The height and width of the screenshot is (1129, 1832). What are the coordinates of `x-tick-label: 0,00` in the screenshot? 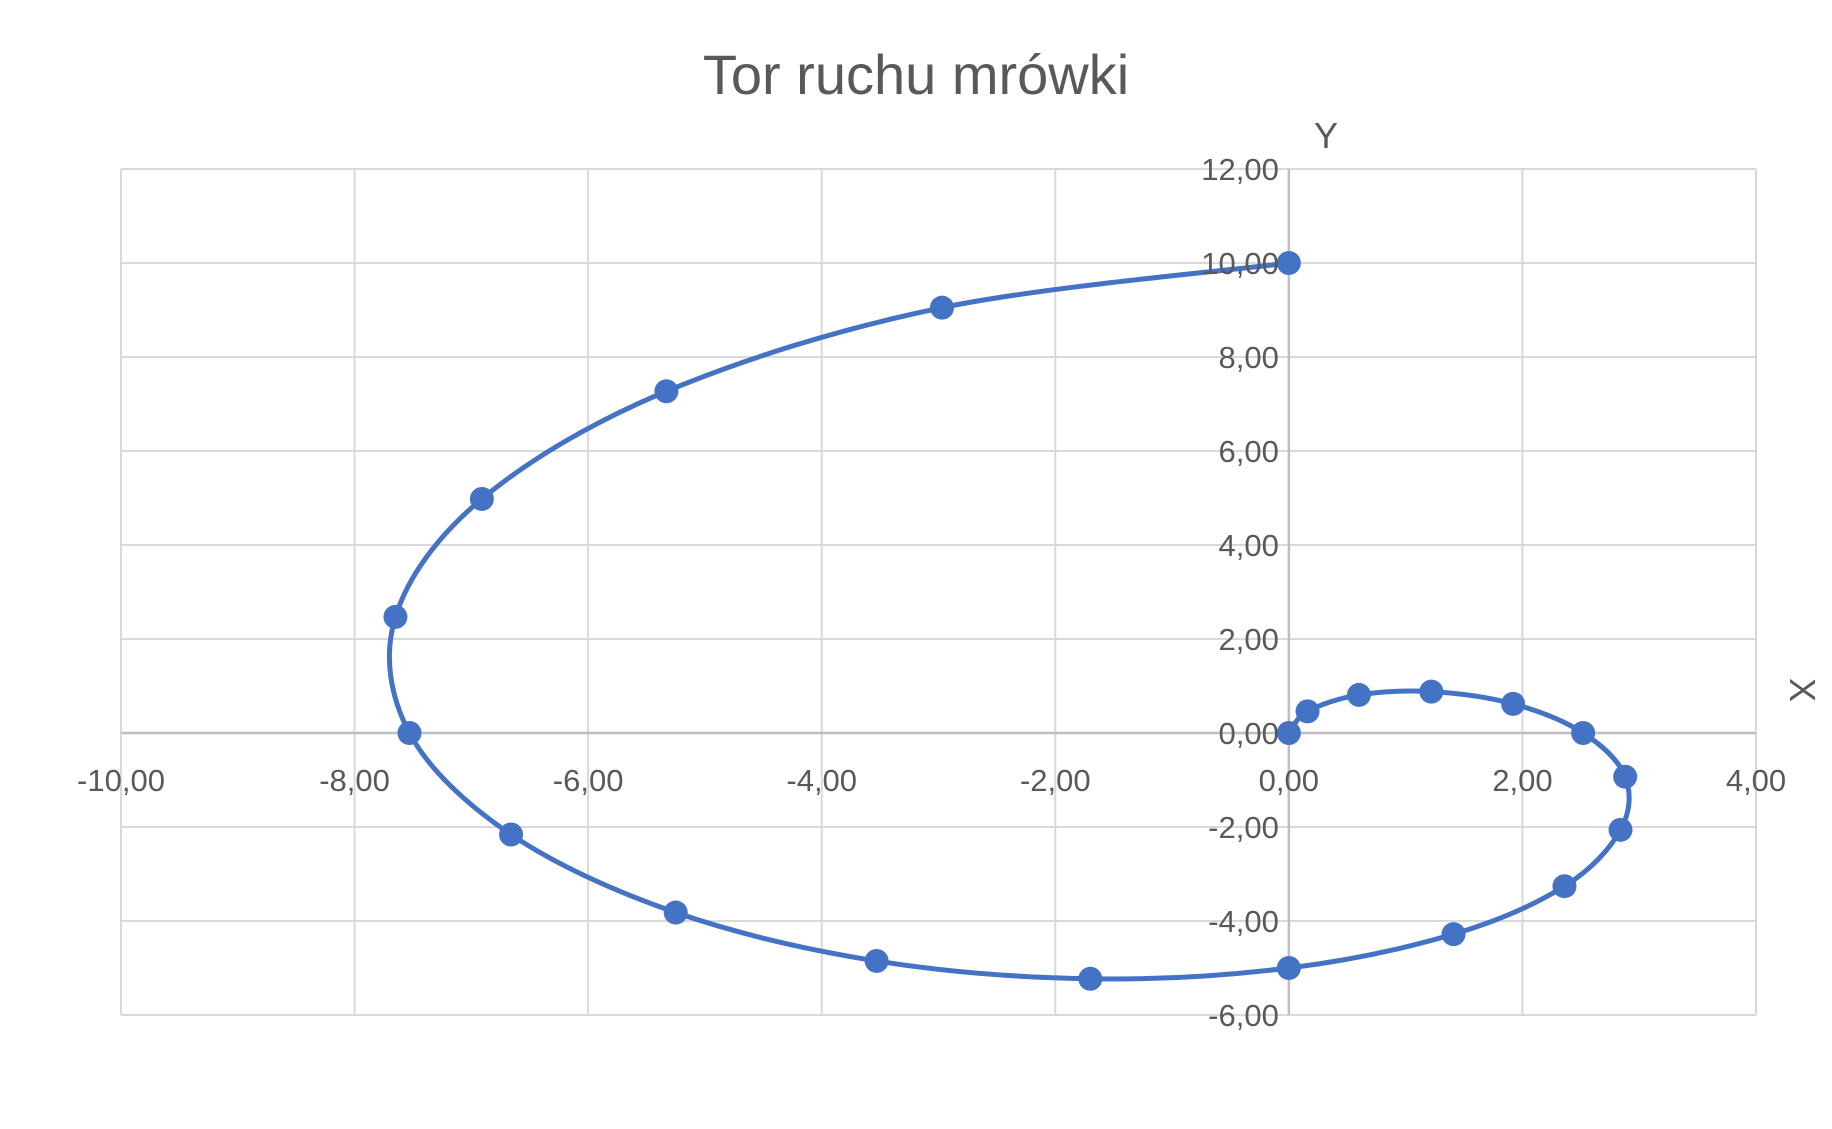 It's located at (1289, 780).